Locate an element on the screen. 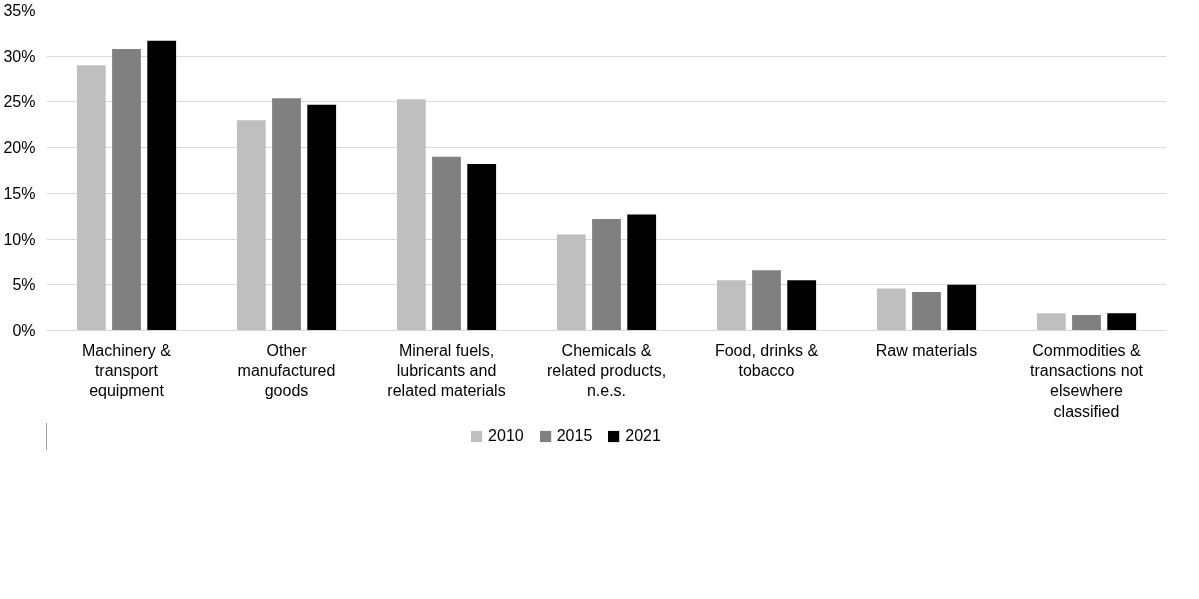  legend-label: 2021 is located at coordinates (643, 436).